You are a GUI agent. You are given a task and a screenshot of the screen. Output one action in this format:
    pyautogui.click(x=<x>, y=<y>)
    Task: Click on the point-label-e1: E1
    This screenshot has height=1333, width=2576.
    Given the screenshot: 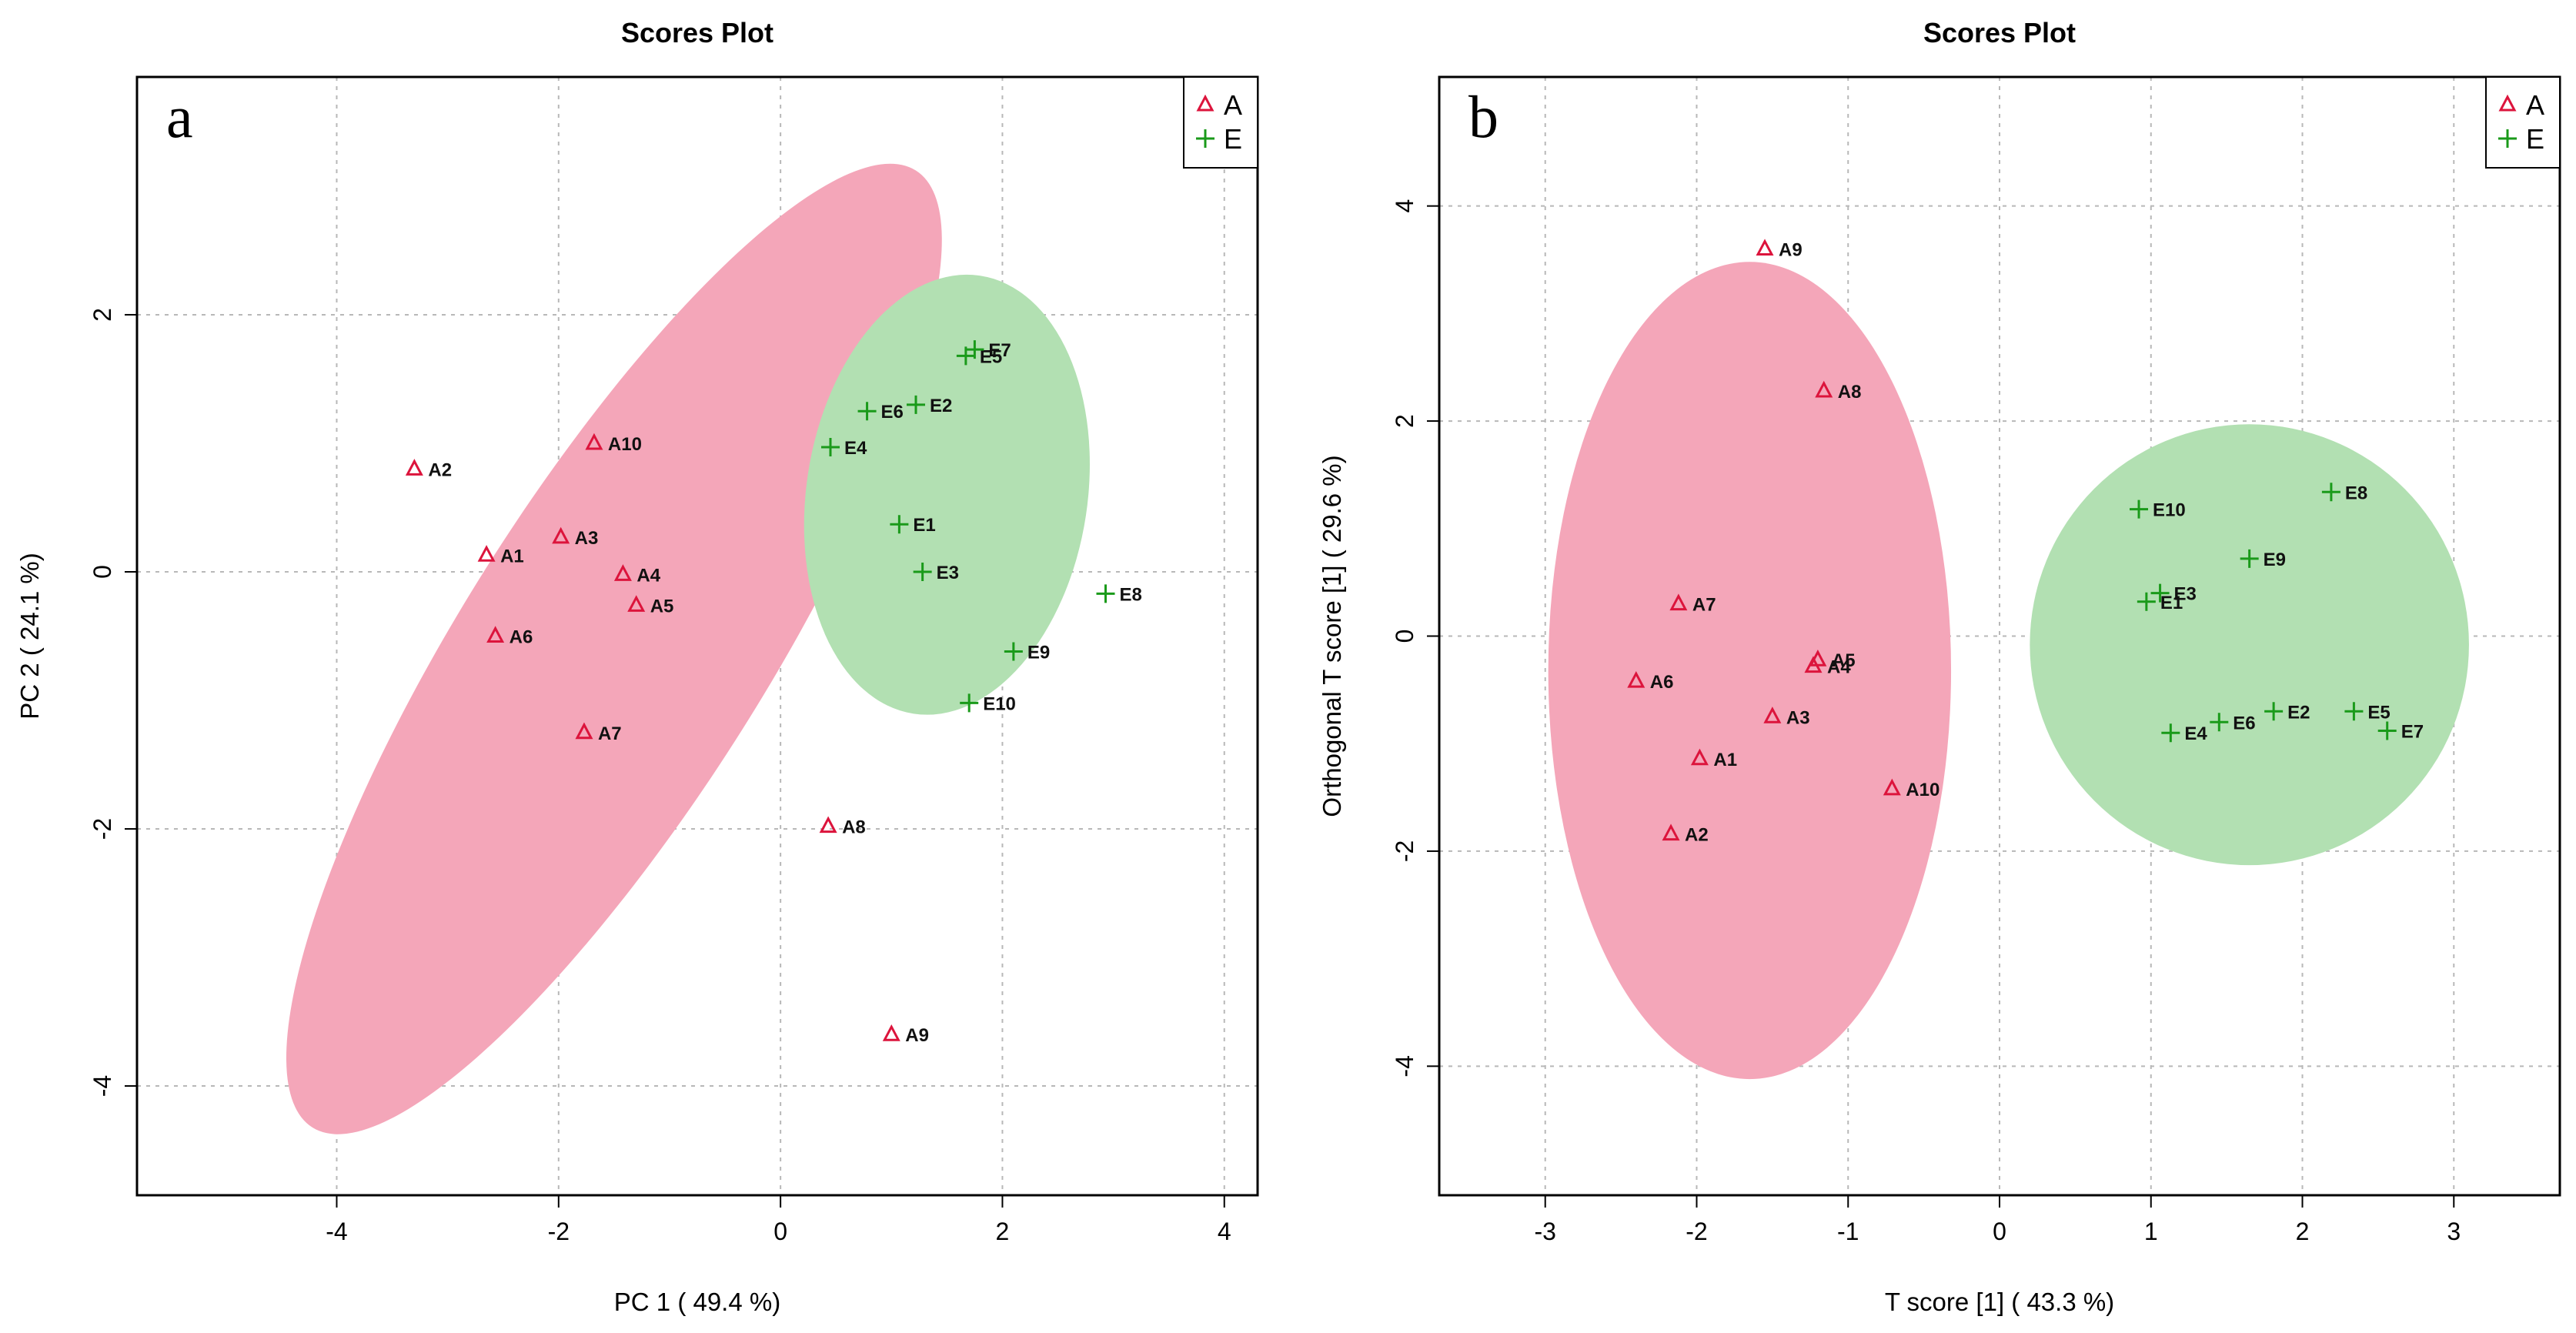 What is the action you would take?
    pyautogui.click(x=924, y=525)
    